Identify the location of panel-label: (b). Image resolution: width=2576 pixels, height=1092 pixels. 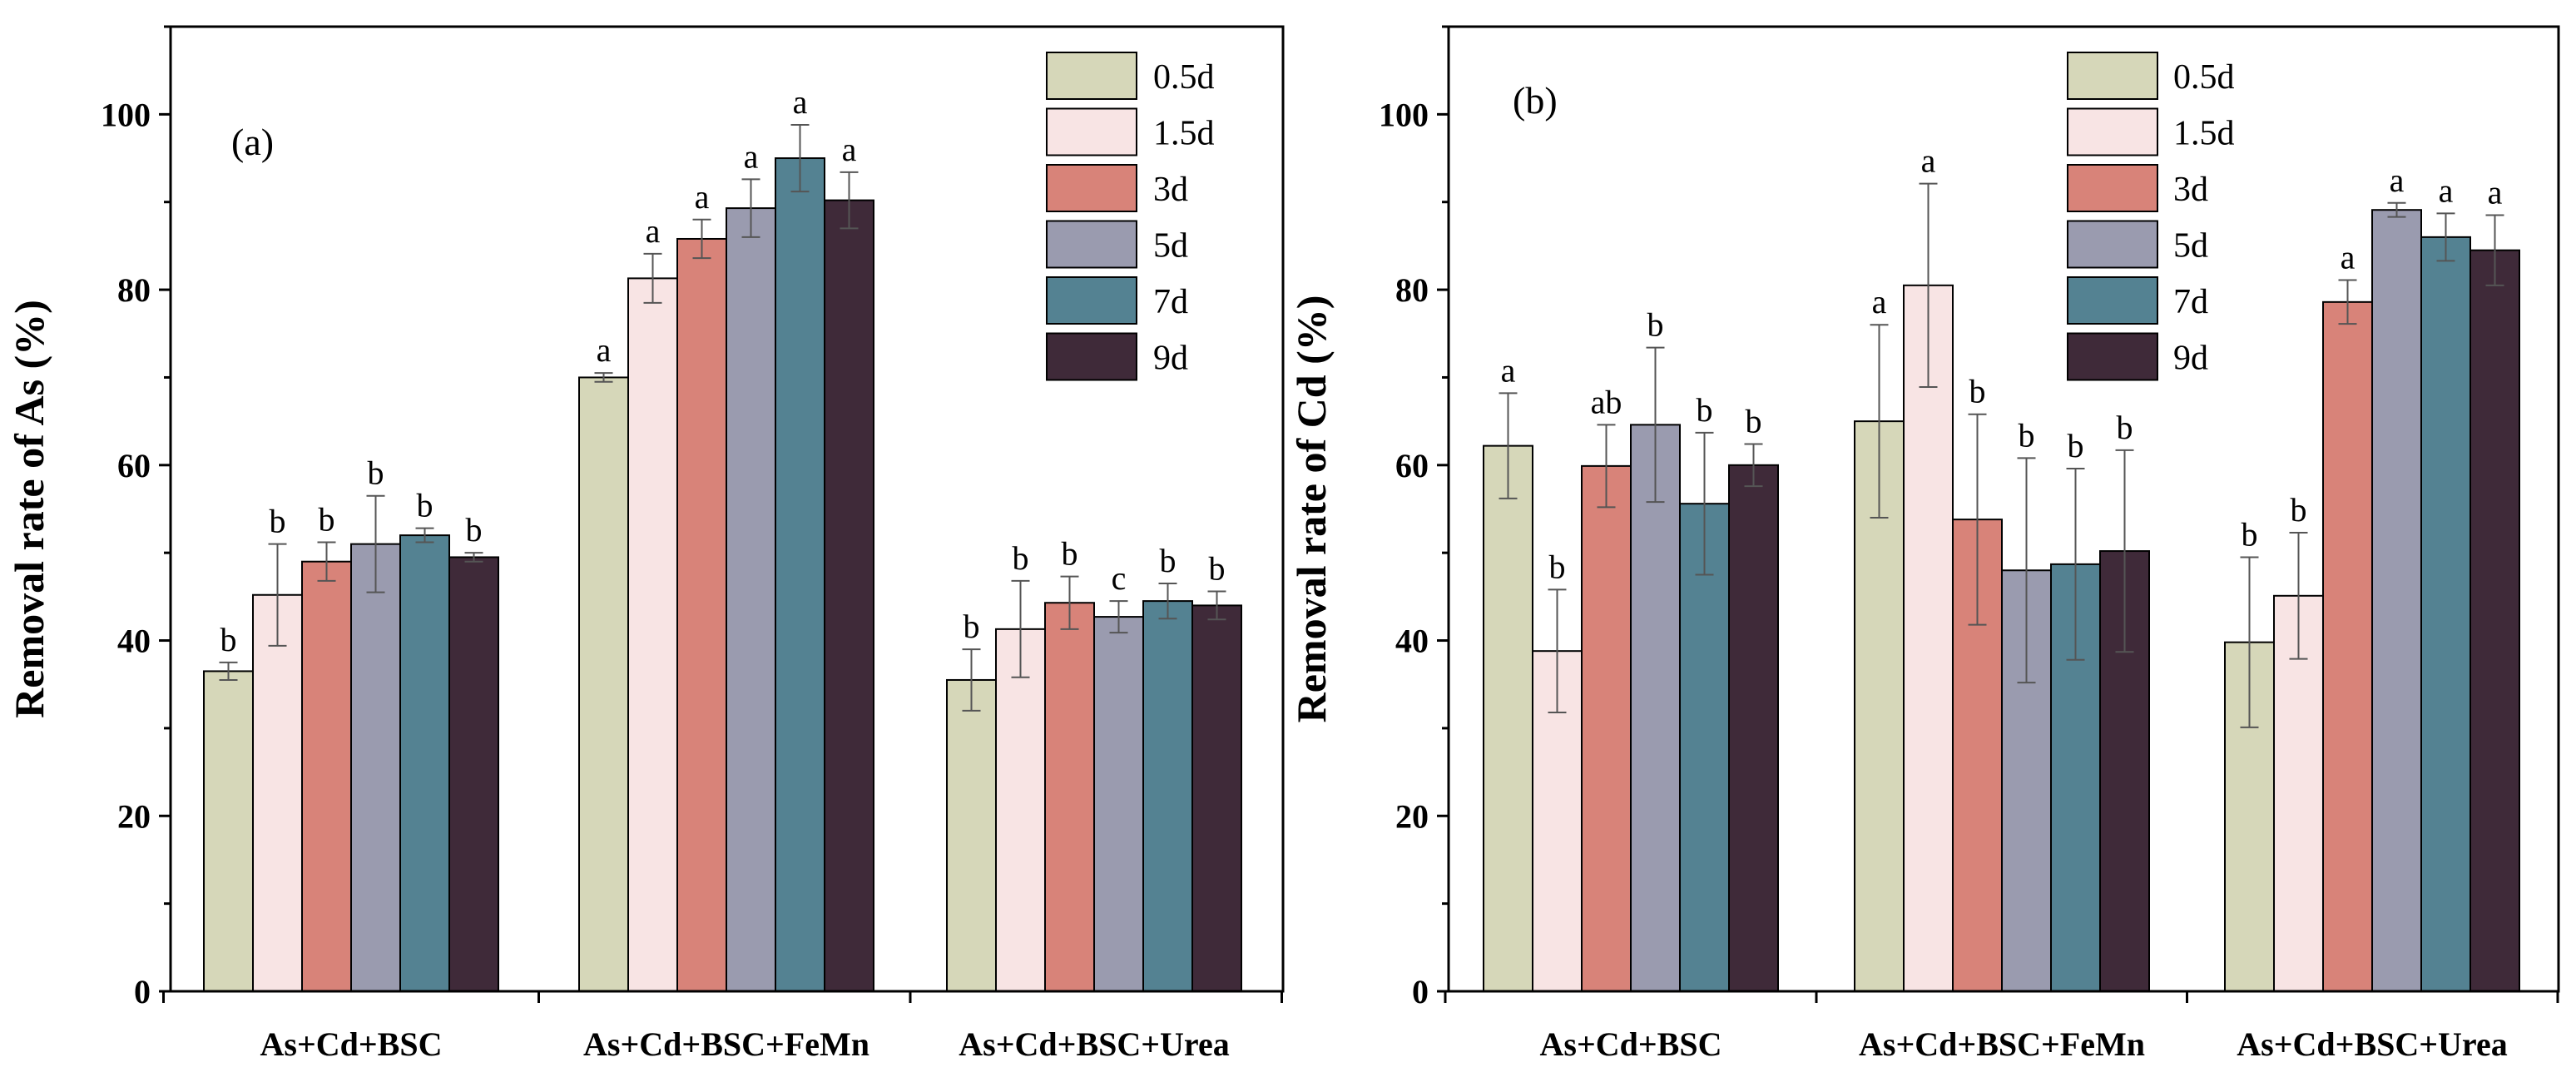
(1536, 100).